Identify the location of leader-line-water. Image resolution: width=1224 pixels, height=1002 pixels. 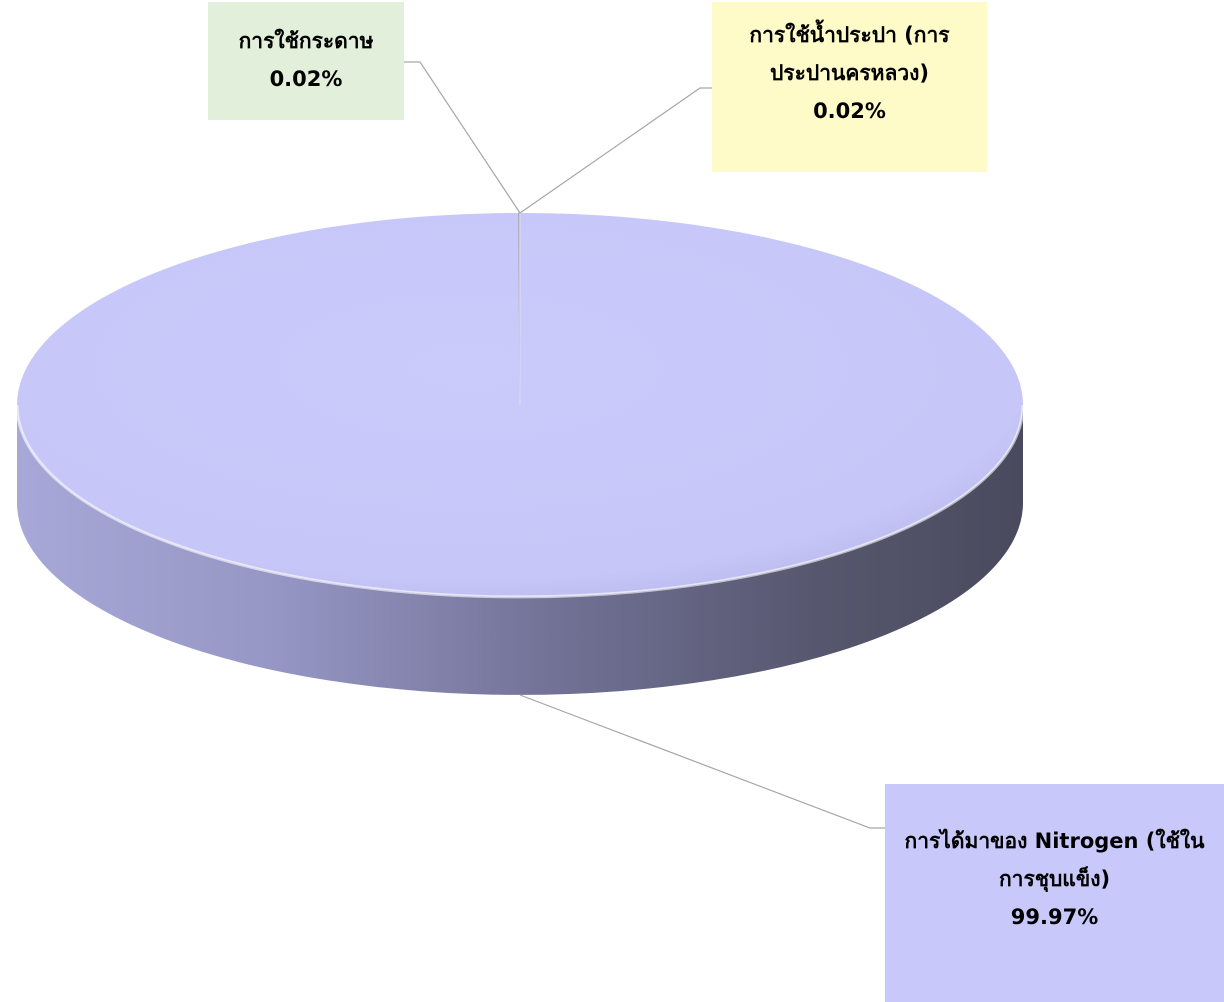
(615, 150).